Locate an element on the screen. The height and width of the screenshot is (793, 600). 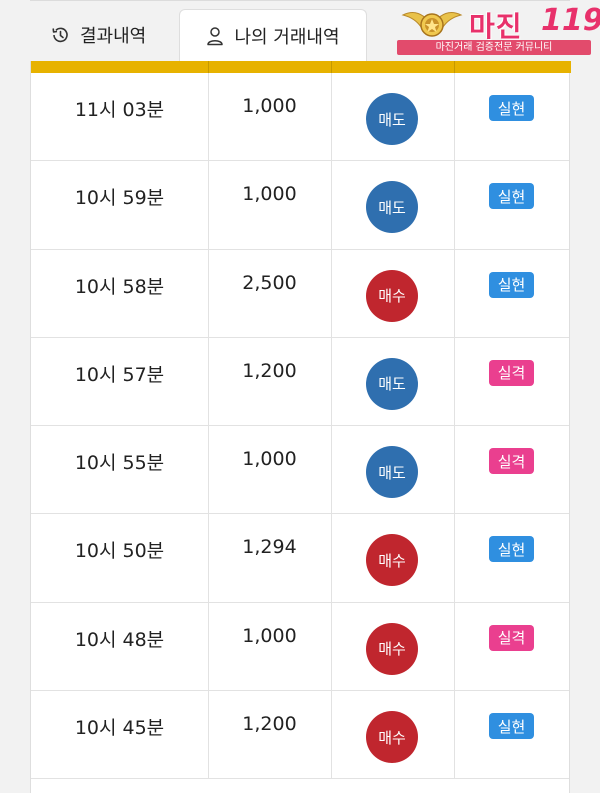
user-icon is located at coordinates (215, 36).